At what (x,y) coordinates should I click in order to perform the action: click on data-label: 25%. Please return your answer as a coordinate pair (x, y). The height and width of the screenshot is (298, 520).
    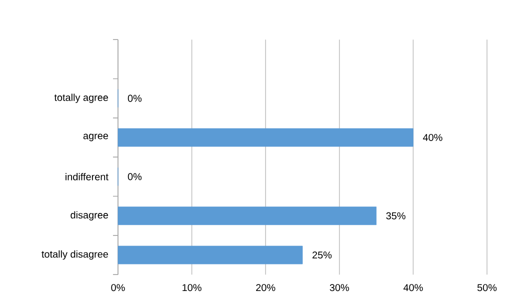
    Looking at the image, I should click on (322, 255).